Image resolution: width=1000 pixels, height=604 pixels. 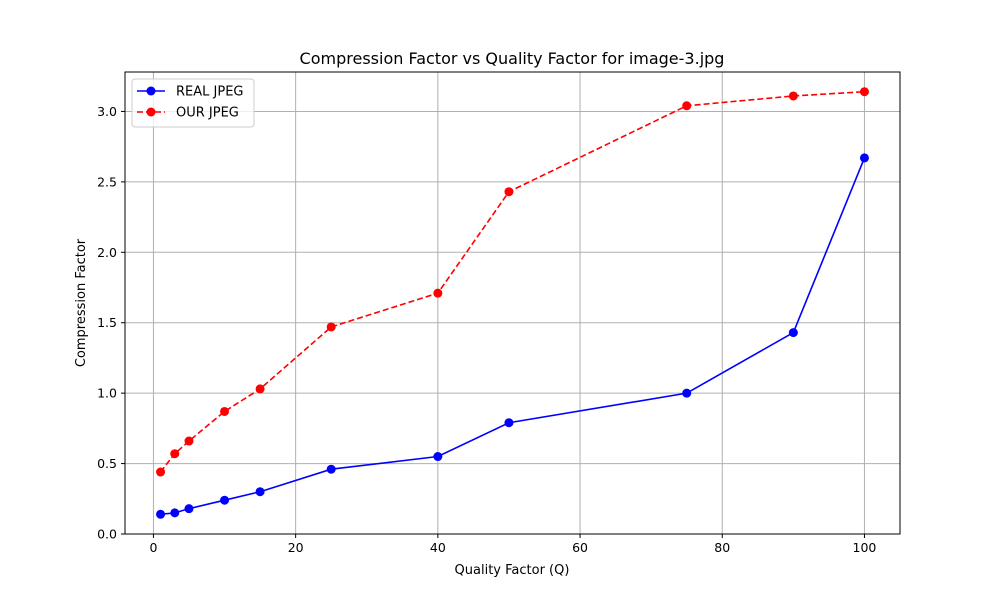 What do you see at coordinates (153, 547) in the screenshot?
I see `x-tick-label: 0` at bounding box center [153, 547].